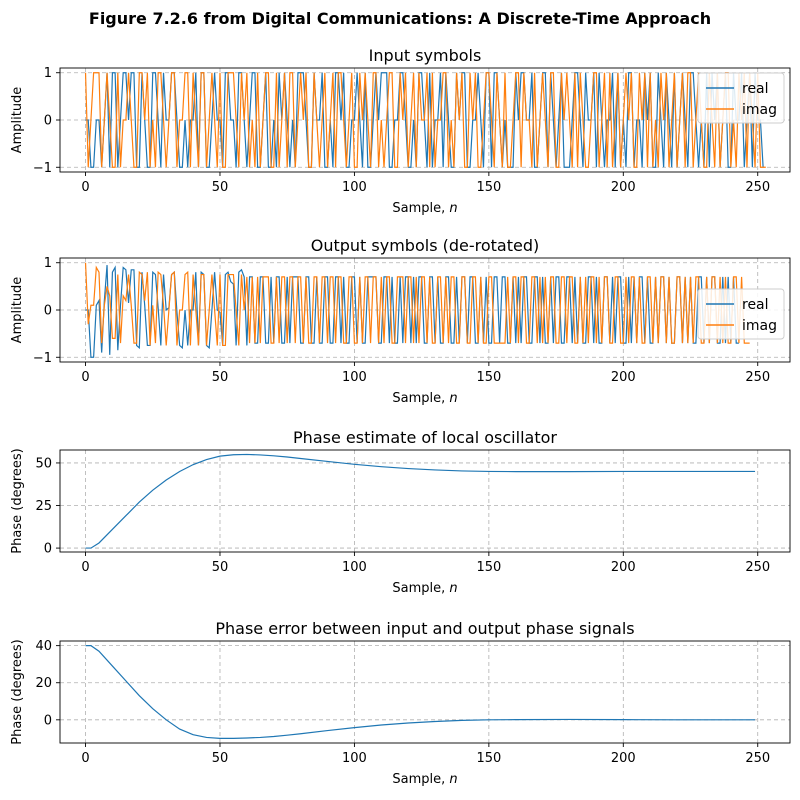 Image resolution: width=800 pixels, height=800 pixels. What do you see at coordinates (425, 245) in the screenshot?
I see `chart-title: Output symbols (de-rotated)` at bounding box center [425, 245].